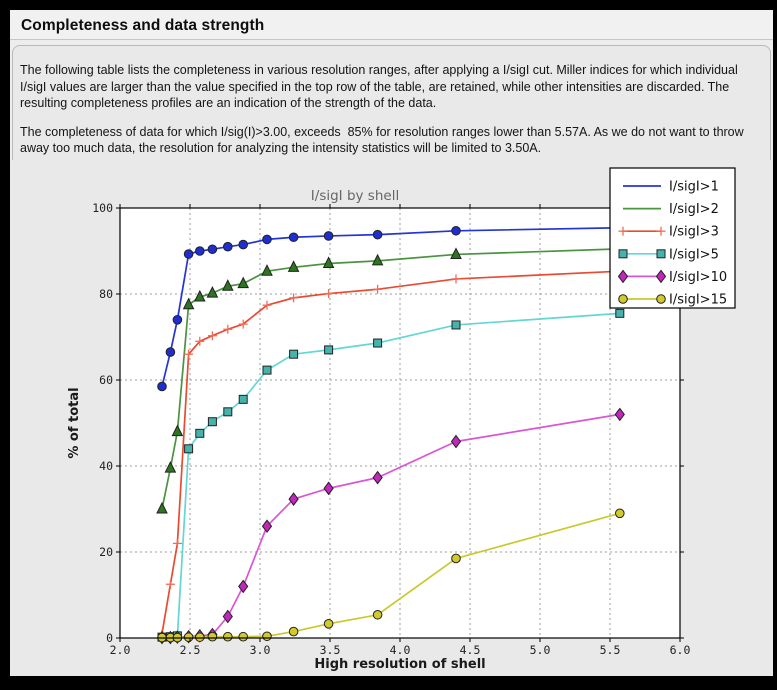 The height and width of the screenshot is (690, 777). What do you see at coordinates (74, 422) in the screenshot?
I see `y-axis-label: % of total` at bounding box center [74, 422].